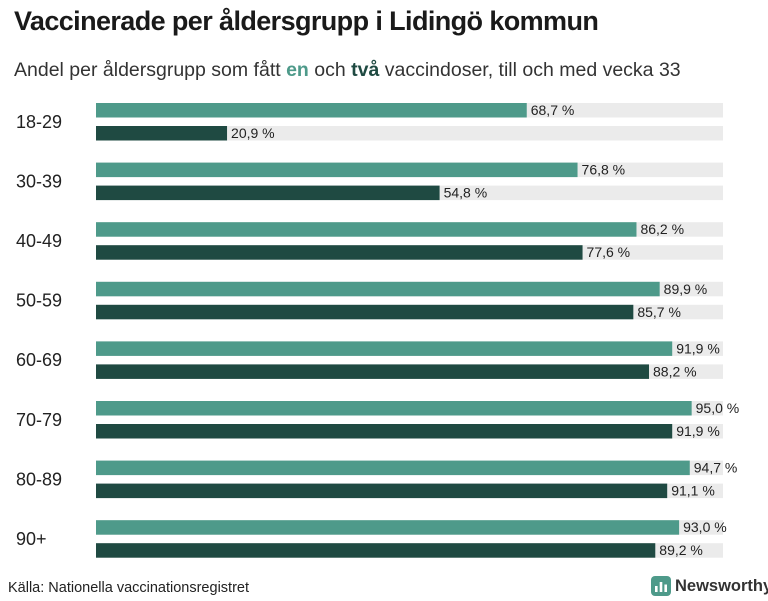 This screenshot has height=601, width=768. What do you see at coordinates (675, 371) in the screenshot?
I see `data-label-two_doses: 88,2 %` at bounding box center [675, 371].